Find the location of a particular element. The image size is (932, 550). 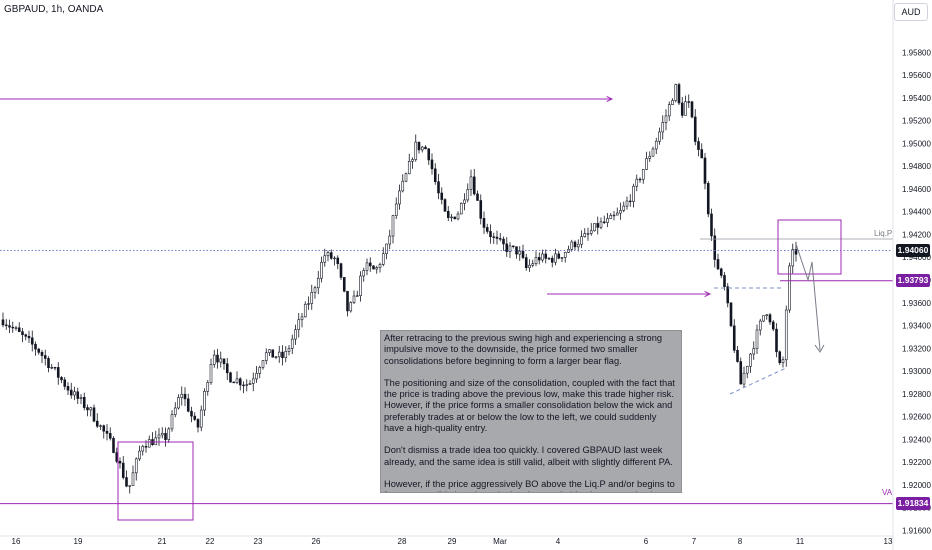

projected-path is located at coordinates (808, 297).